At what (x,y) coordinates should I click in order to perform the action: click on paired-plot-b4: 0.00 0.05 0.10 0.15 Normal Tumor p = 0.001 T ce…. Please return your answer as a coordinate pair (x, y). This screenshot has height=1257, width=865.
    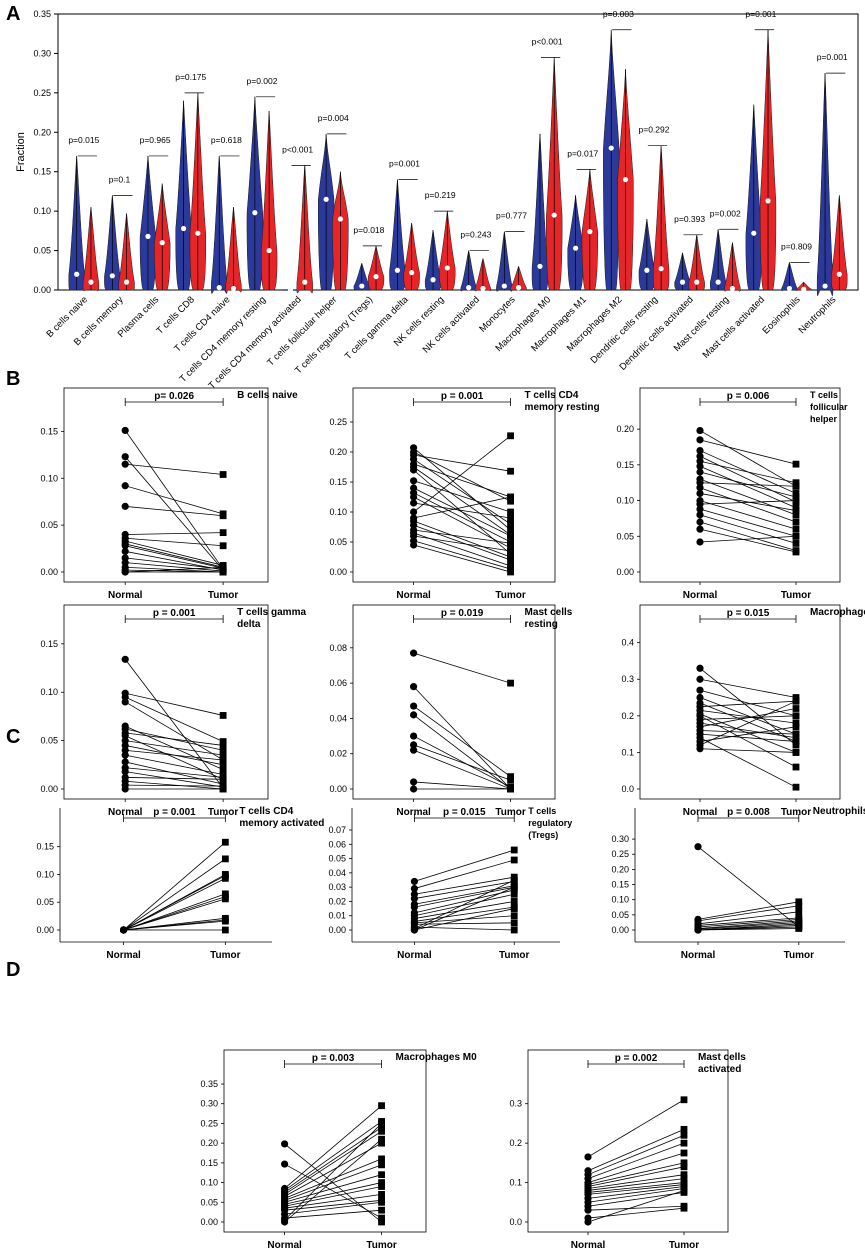
    Looking at the image, I should click on (173, 711).